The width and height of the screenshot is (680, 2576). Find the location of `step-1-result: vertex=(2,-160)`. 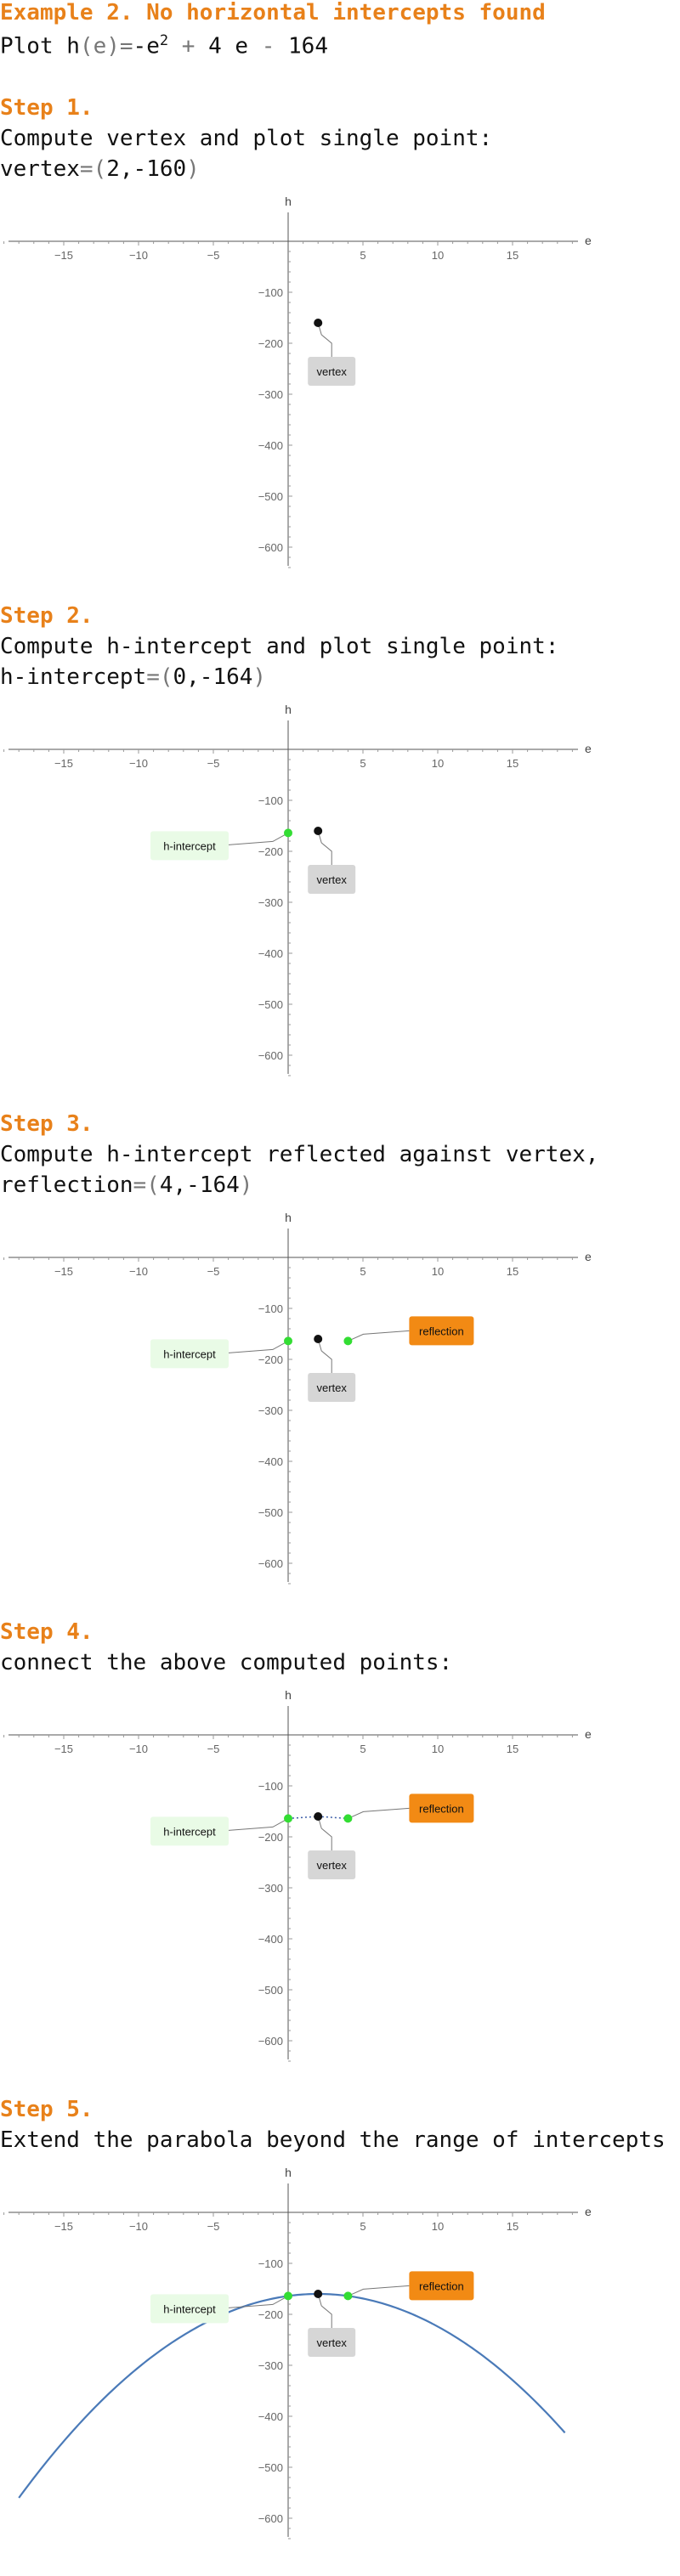

step-1-result: vertex=(2,-160) is located at coordinates (100, 169).